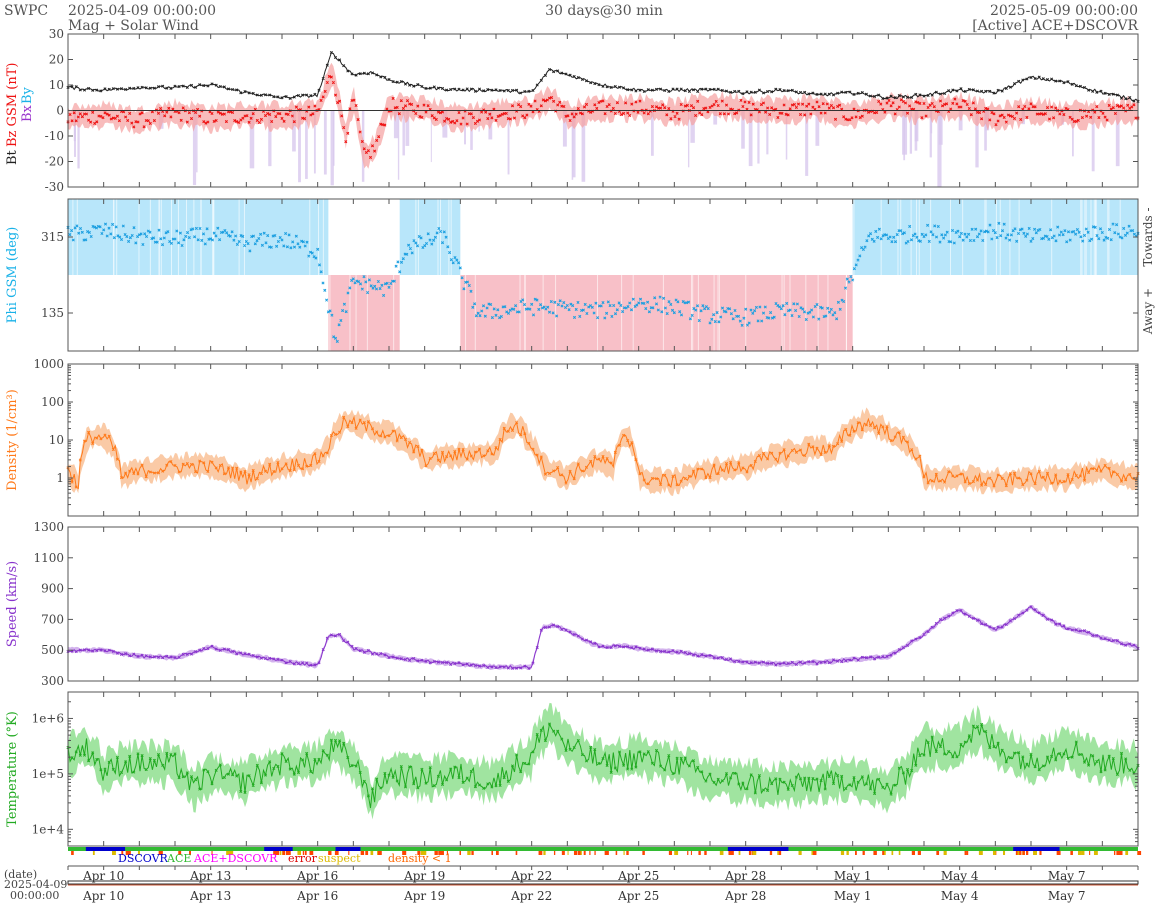 The image size is (1158, 905). What do you see at coordinates (12, 604) in the screenshot?
I see `speed-ylabel: Speed (km/s)` at bounding box center [12, 604].